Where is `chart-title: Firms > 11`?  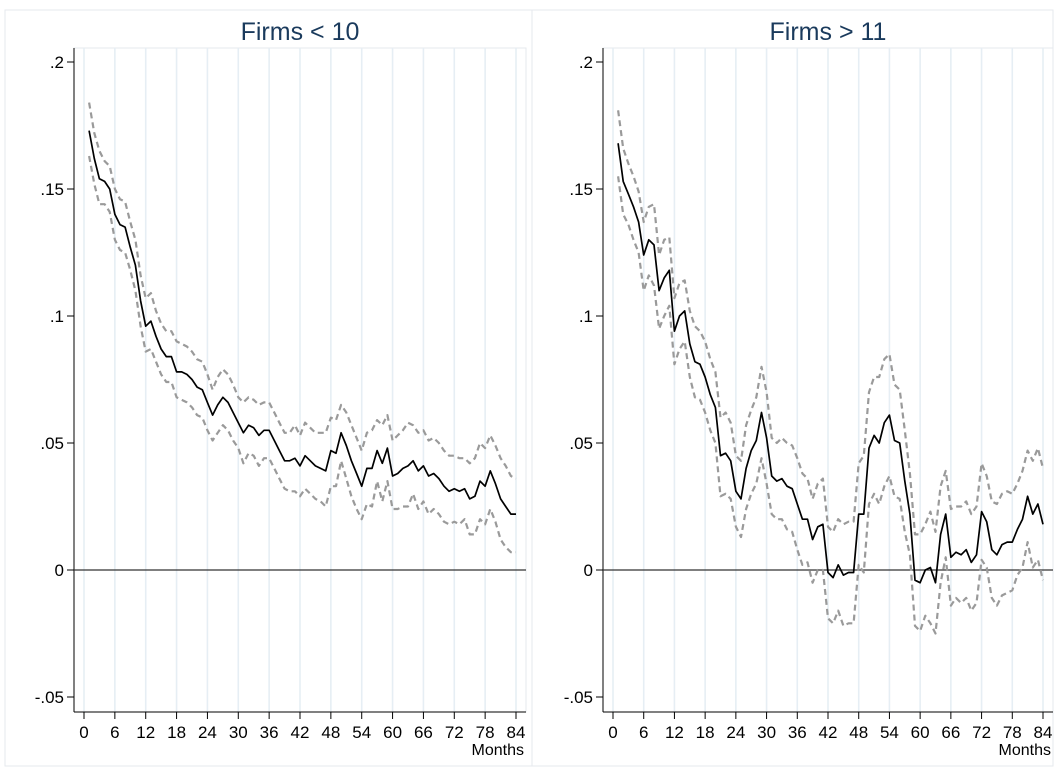 chart-title: Firms > 11 is located at coordinates (828, 32).